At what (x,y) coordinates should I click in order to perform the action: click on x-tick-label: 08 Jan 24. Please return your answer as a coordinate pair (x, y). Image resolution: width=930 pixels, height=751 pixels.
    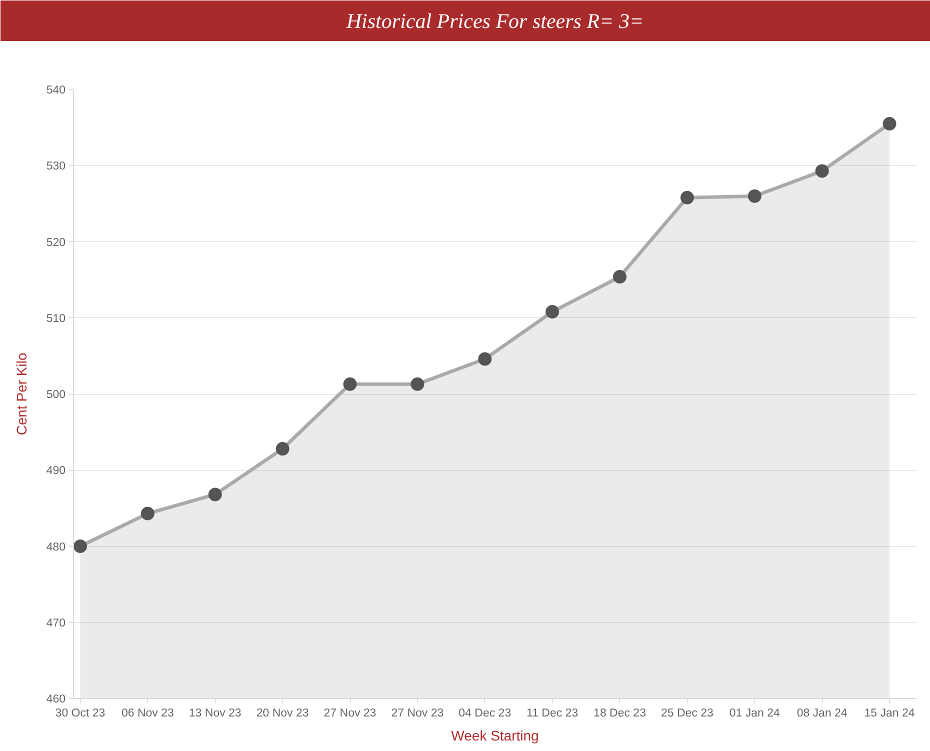
    Looking at the image, I should click on (822, 714).